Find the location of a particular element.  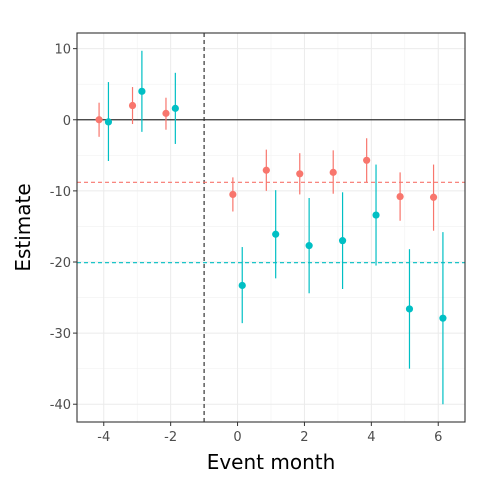

x-tick-label: 6 is located at coordinates (438, 437).